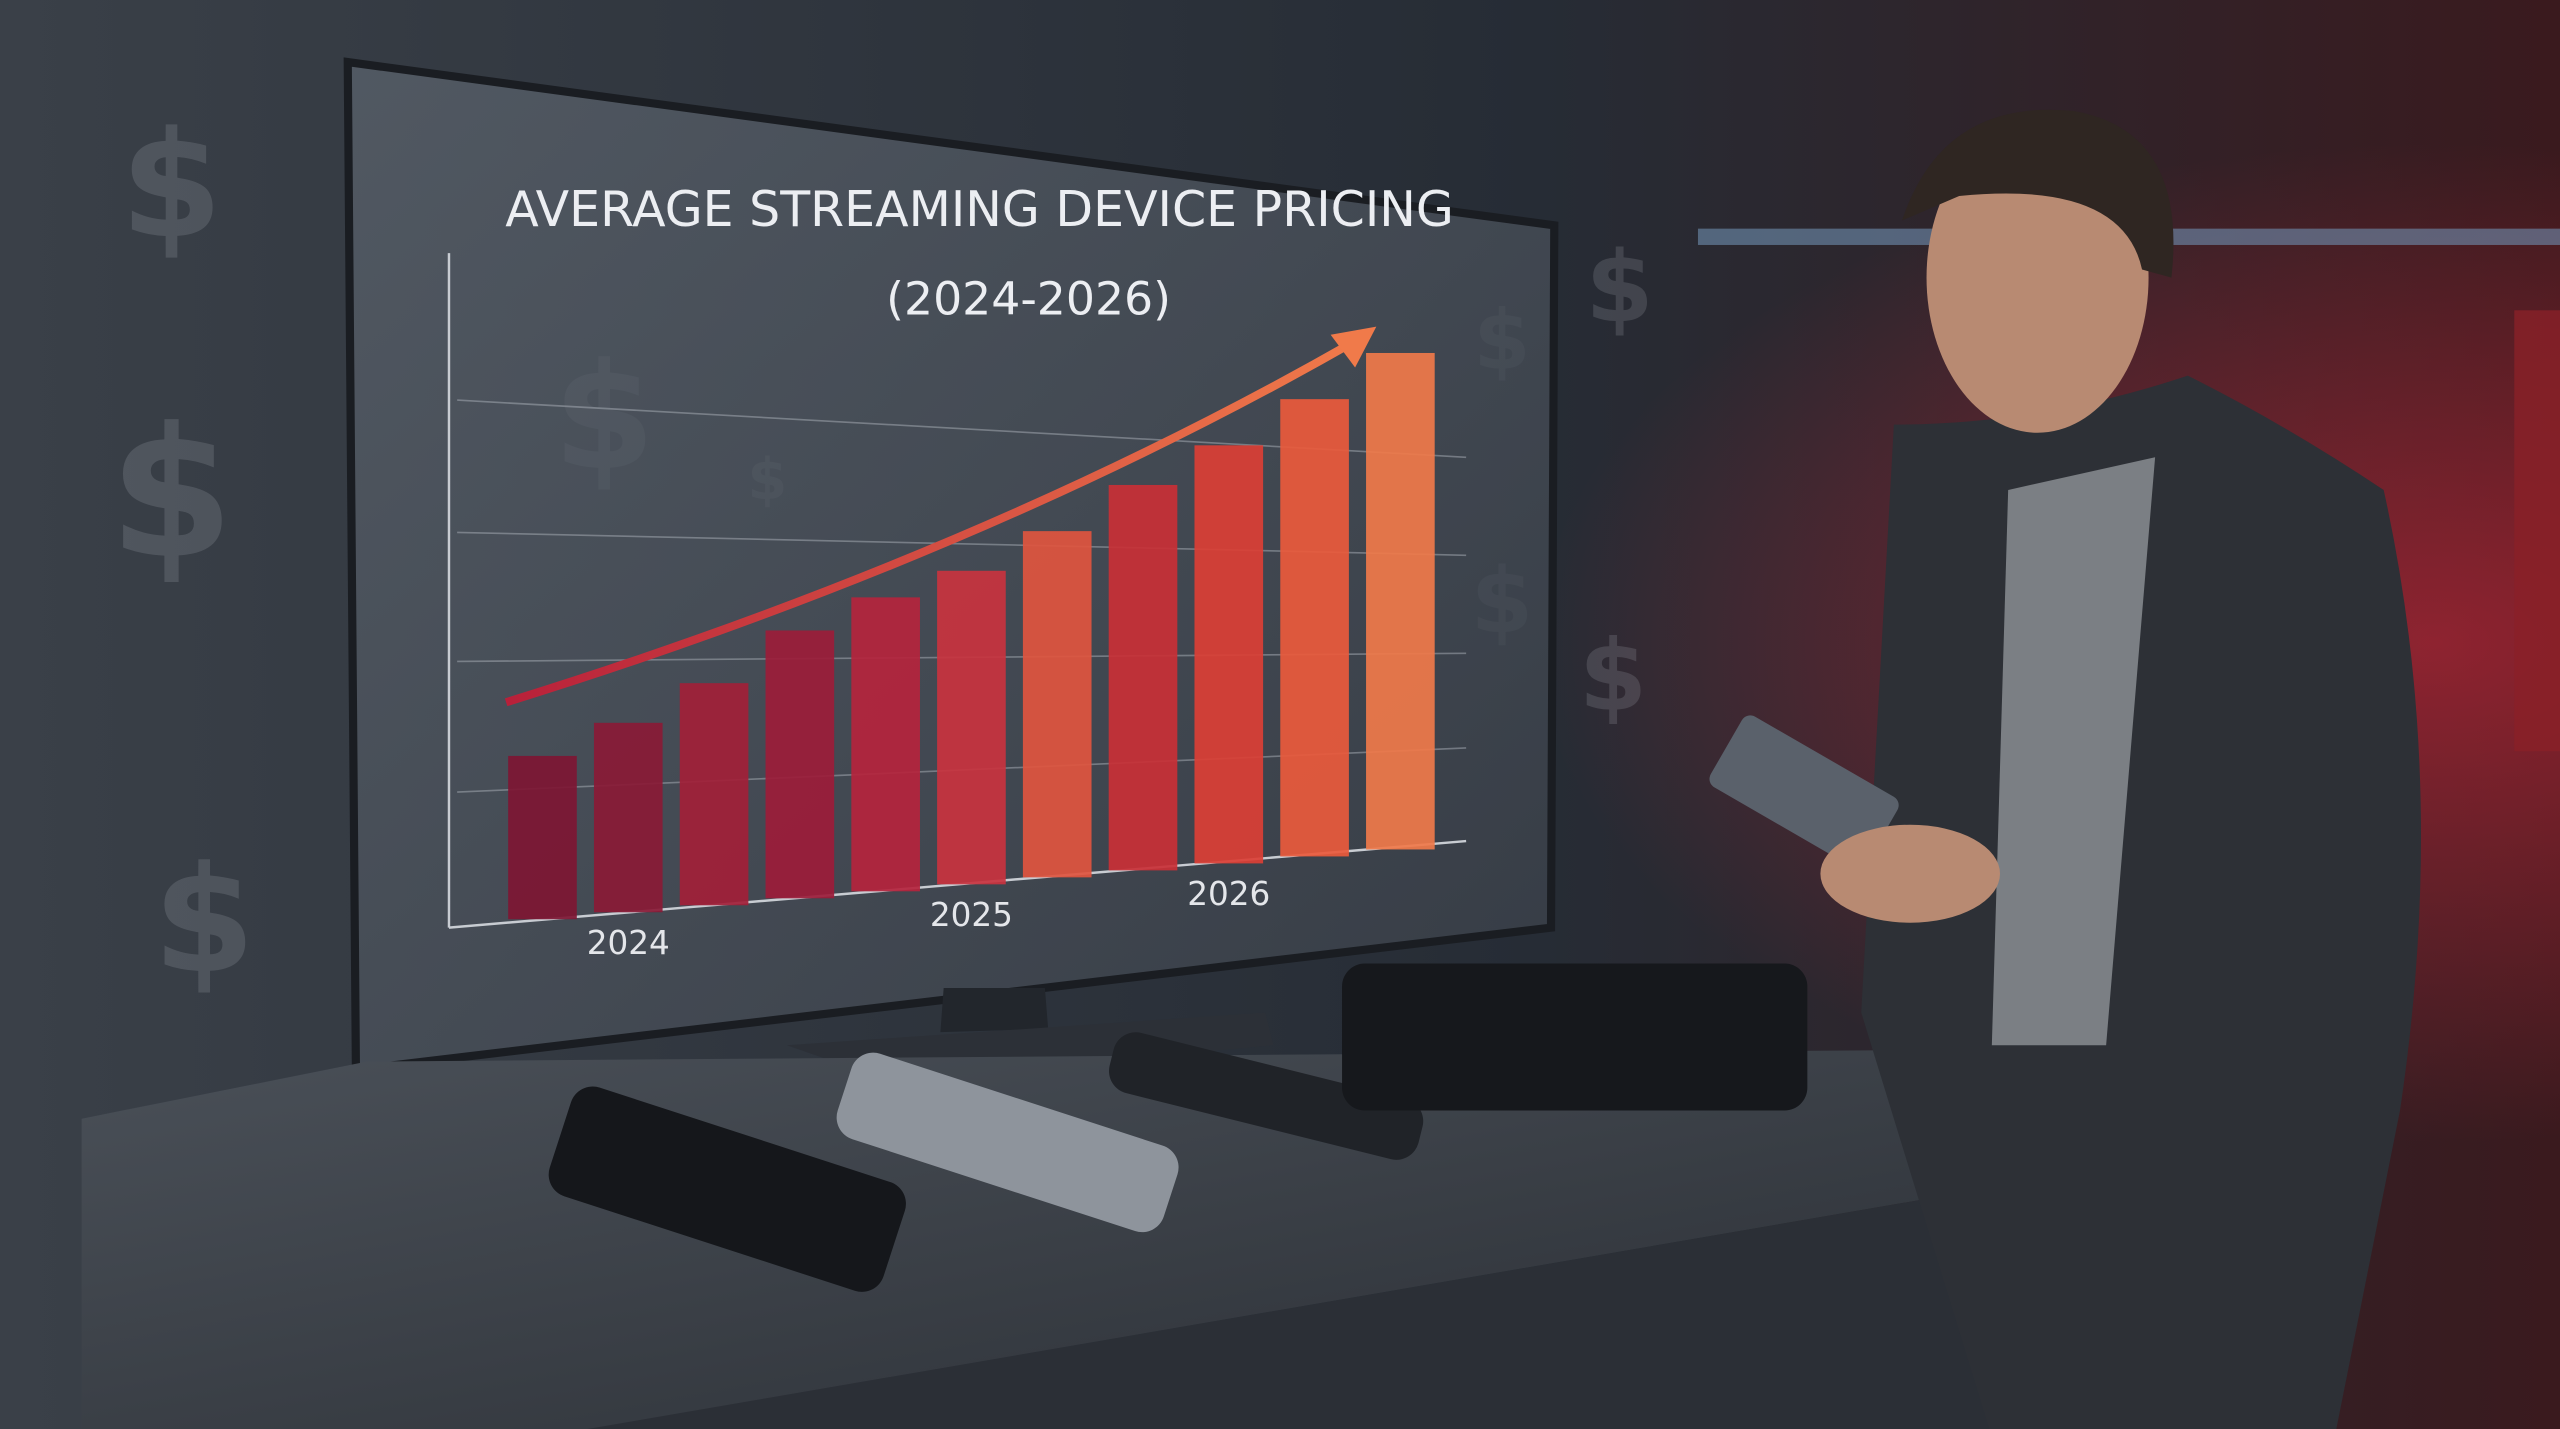  I want to click on x-tick-label: 2024, so click(628, 943).